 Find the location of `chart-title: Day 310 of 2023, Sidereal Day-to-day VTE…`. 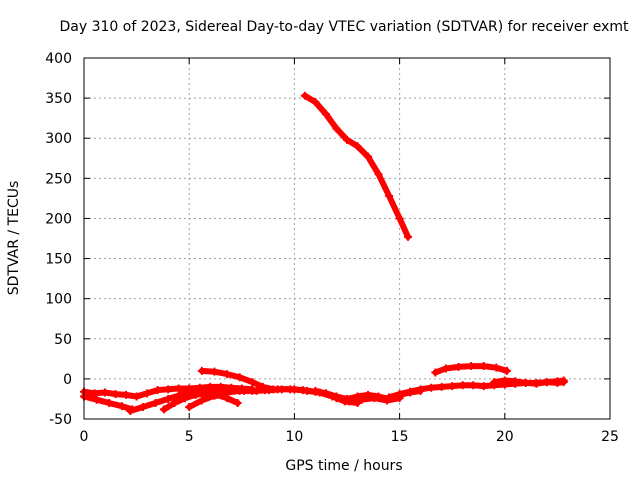

chart-title: Day 310 of 2023, Sidereal Day-to-day VTE… is located at coordinates (345, 27).